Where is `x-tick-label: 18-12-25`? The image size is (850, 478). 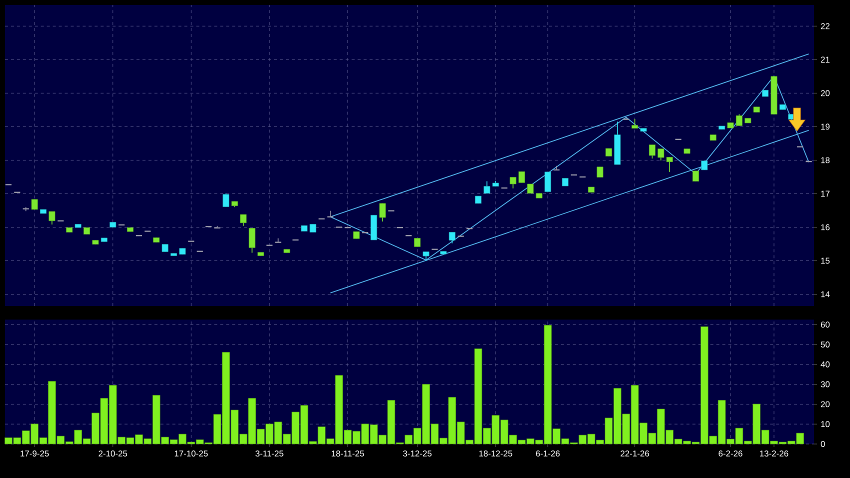 x-tick-label: 18-12-25 is located at coordinates (495, 453).